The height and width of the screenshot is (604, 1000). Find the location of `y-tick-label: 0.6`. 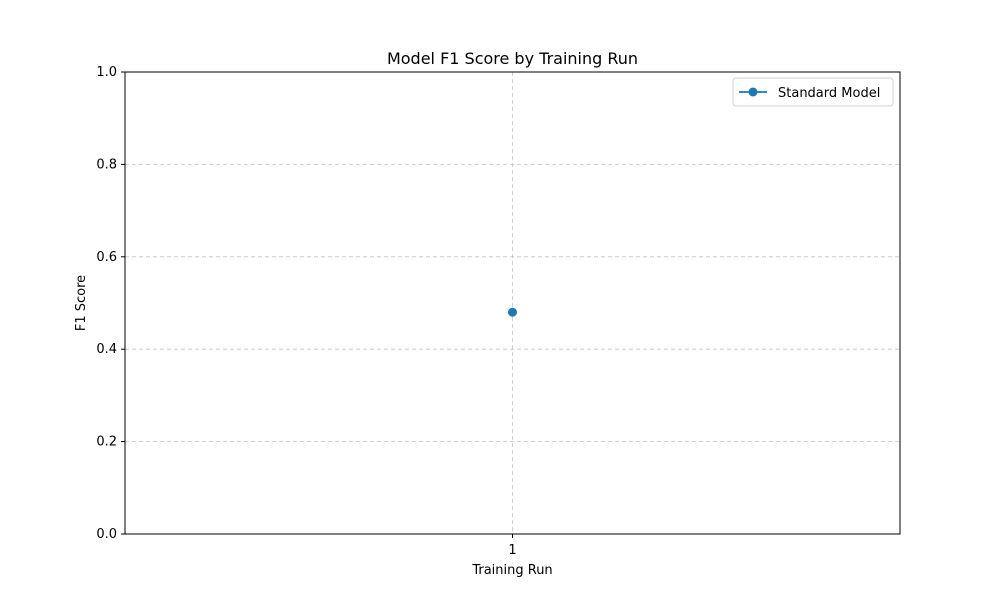

y-tick-label: 0.6 is located at coordinates (106, 257).